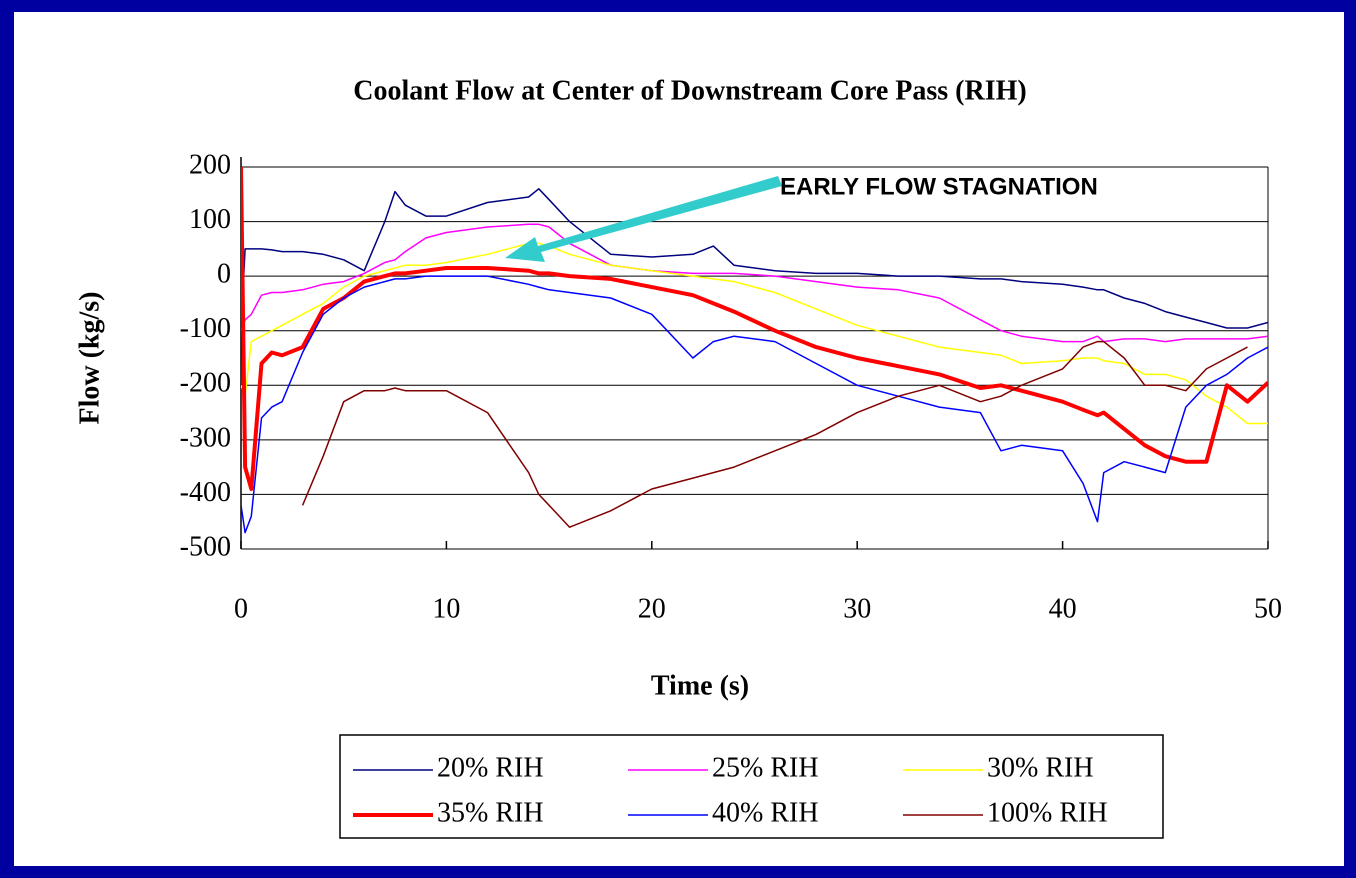 The height and width of the screenshot is (878, 1356). What do you see at coordinates (210, 219) in the screenshot?
I see `y-tick-label: 100` at bounding box center [210, 219].